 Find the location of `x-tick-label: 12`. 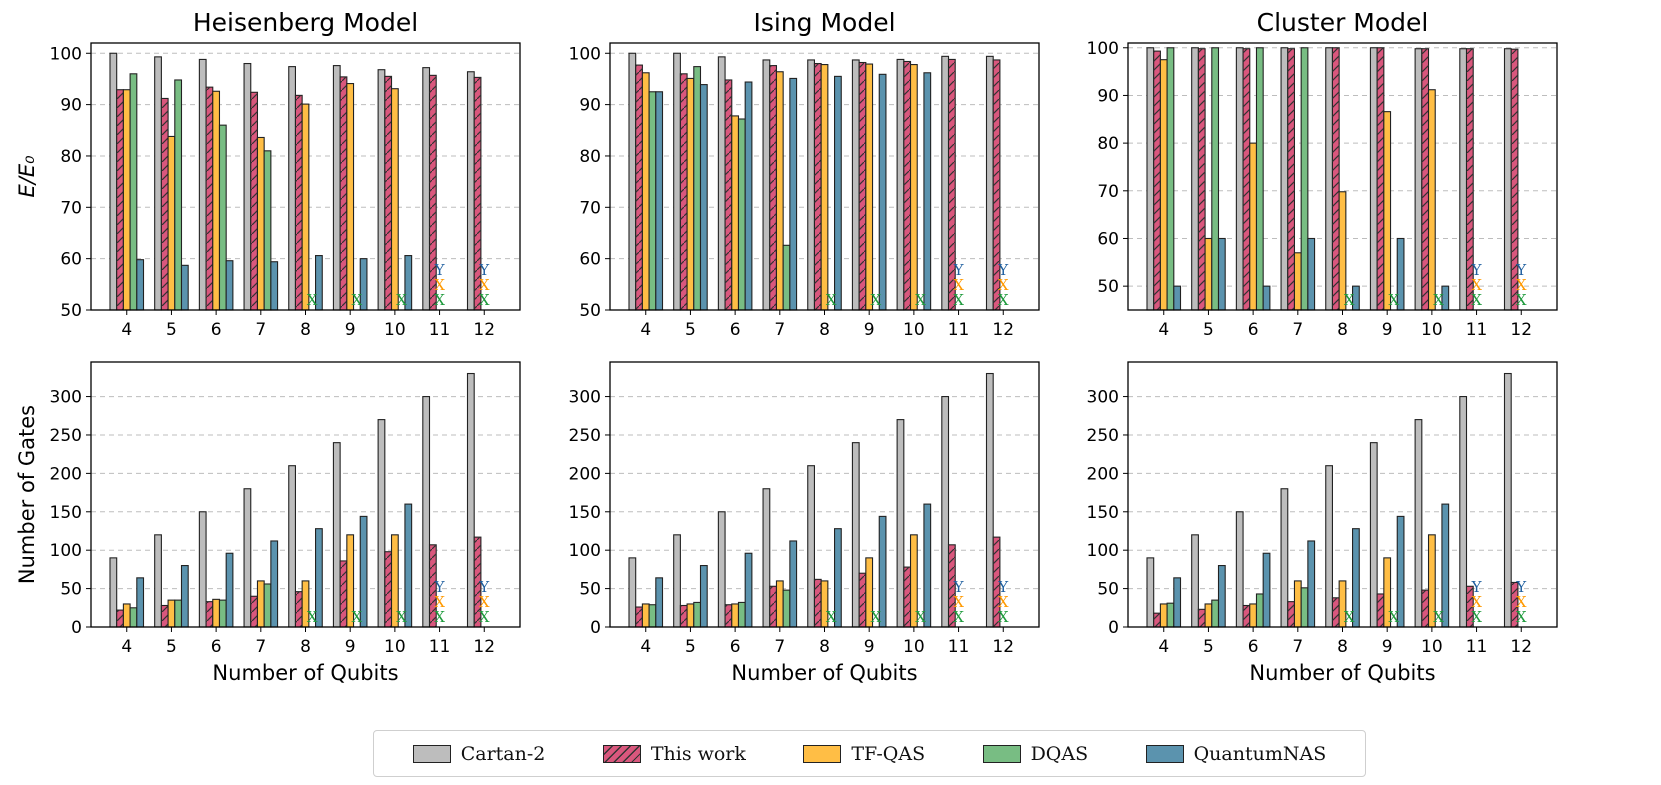

x-tick-label: 12 is located at coordinates (1003, 647).